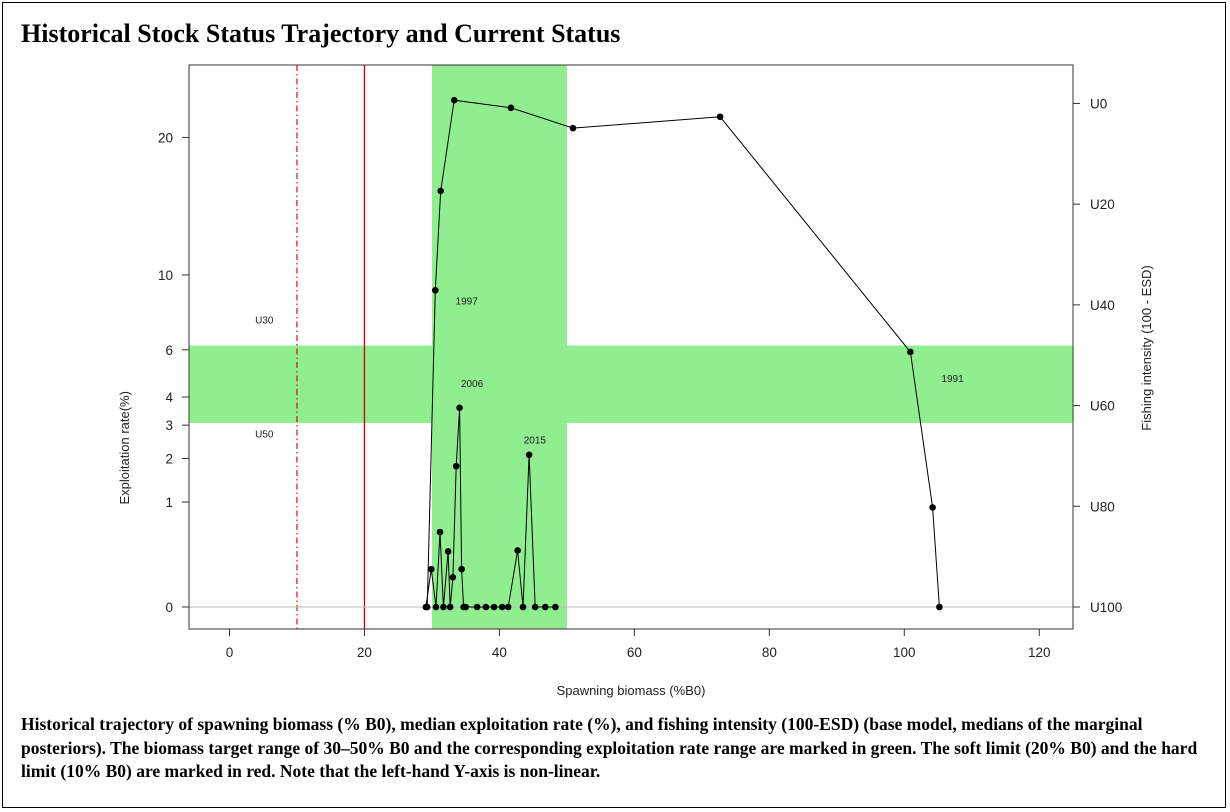  What do you see at coordinates (169, 350) in the screenshot?
I see `y-tick-label: 6` at bounding box center [169, 350].